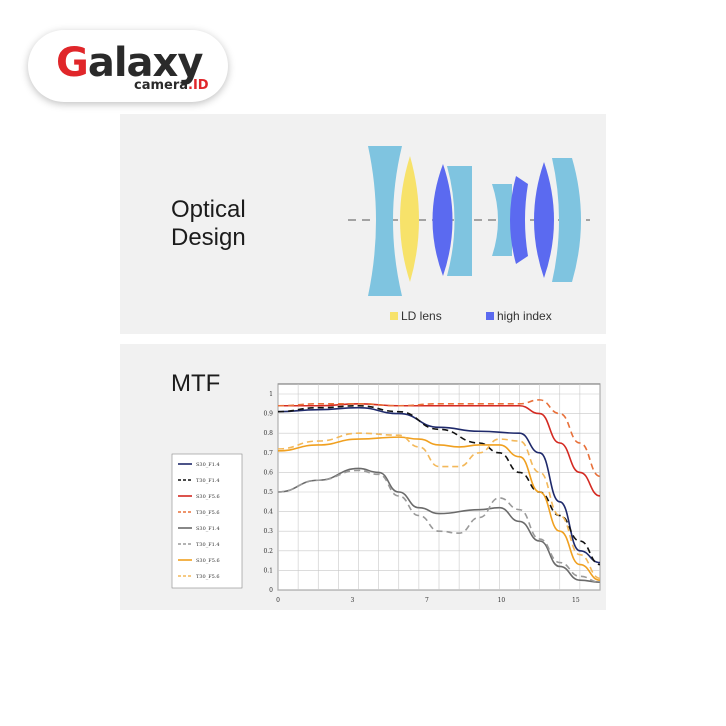  I want to click on y-tick-label: 0.4, so click(268, 512).